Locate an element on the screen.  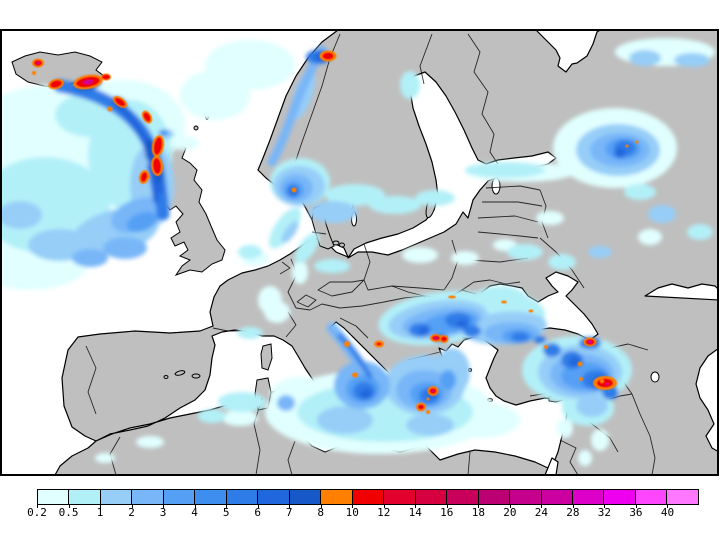
red-sea-tip is located at coordinates (551, 466).